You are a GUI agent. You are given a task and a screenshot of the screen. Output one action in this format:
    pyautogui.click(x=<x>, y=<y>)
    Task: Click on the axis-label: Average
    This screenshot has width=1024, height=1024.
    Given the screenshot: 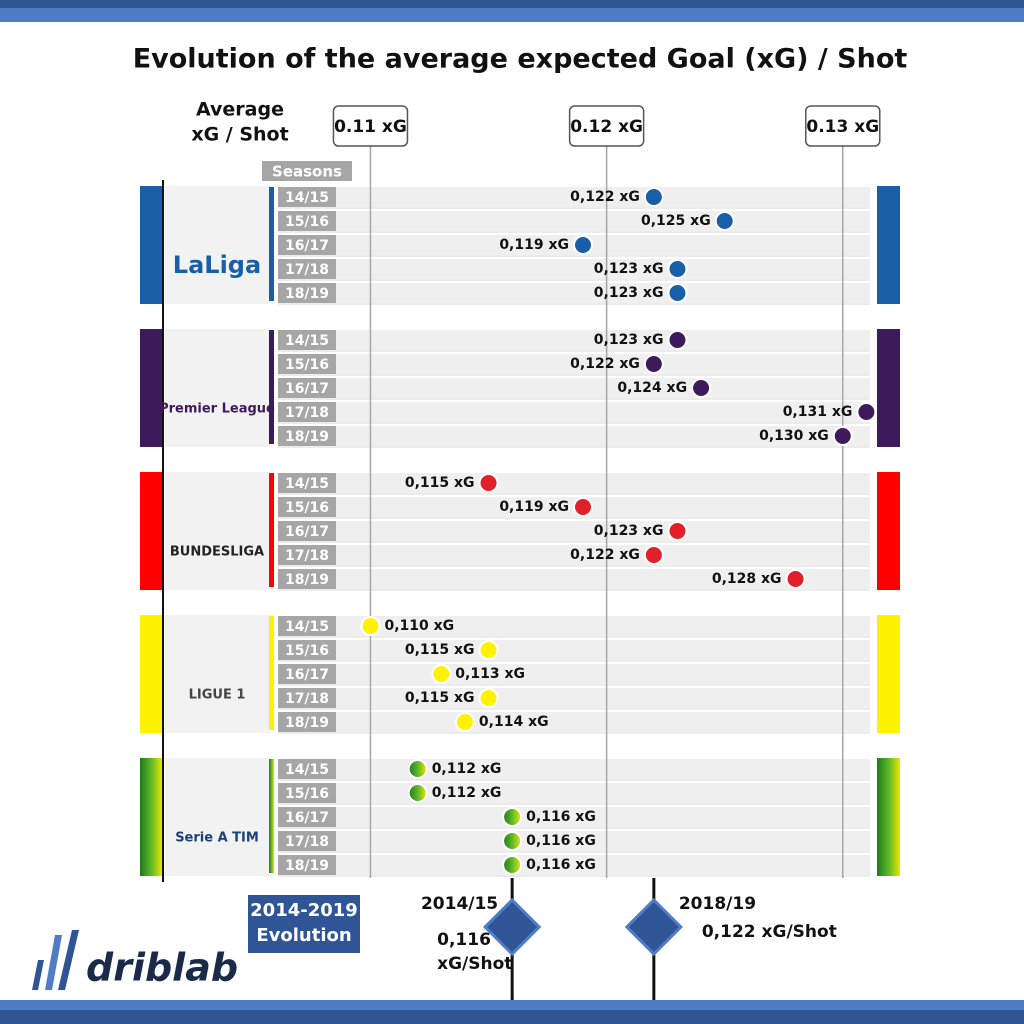 What is the action you would take?
    pyautogui.click(x=240, y=110)
    